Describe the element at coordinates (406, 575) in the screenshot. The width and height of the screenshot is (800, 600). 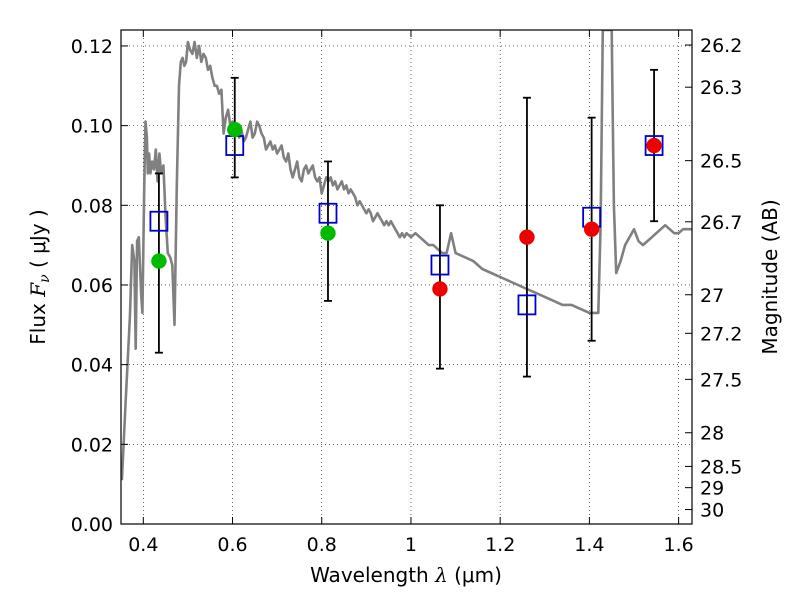
I see `x-axis-label: Wavelength λ (μm)` at that location.